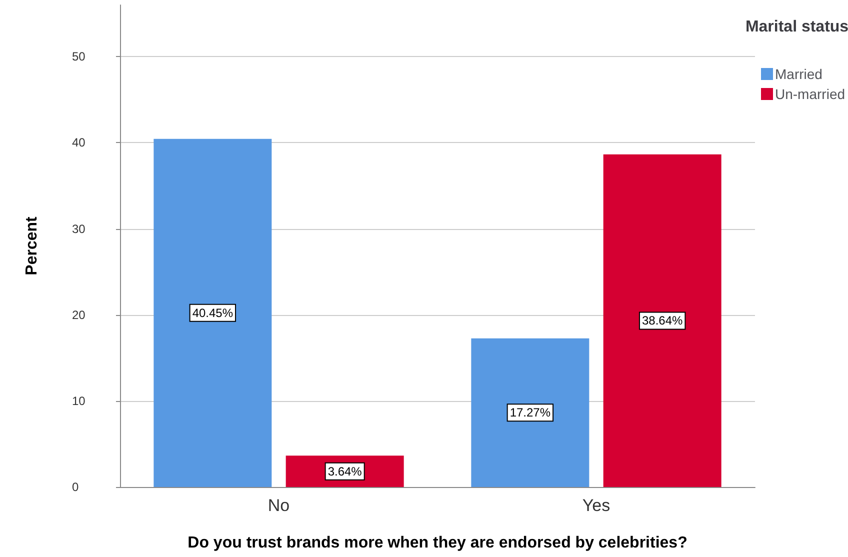 The image size is (848, 557). I want to click on legend-title: Marital status, so click(796, 27).